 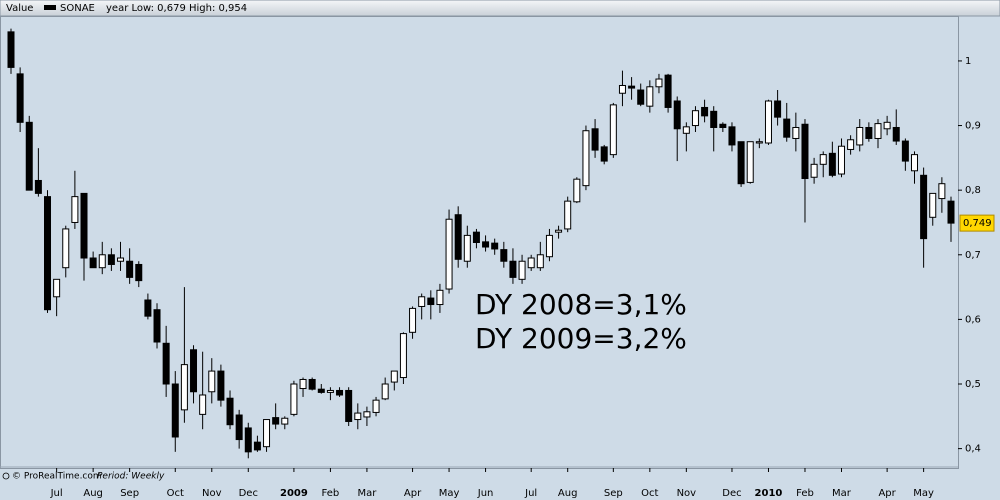 What do you see at coordinates (176, 8) in the screenshot?
I see `year-range: year Low: 0,679 High: 0,954` at bounding box center [176, 8].